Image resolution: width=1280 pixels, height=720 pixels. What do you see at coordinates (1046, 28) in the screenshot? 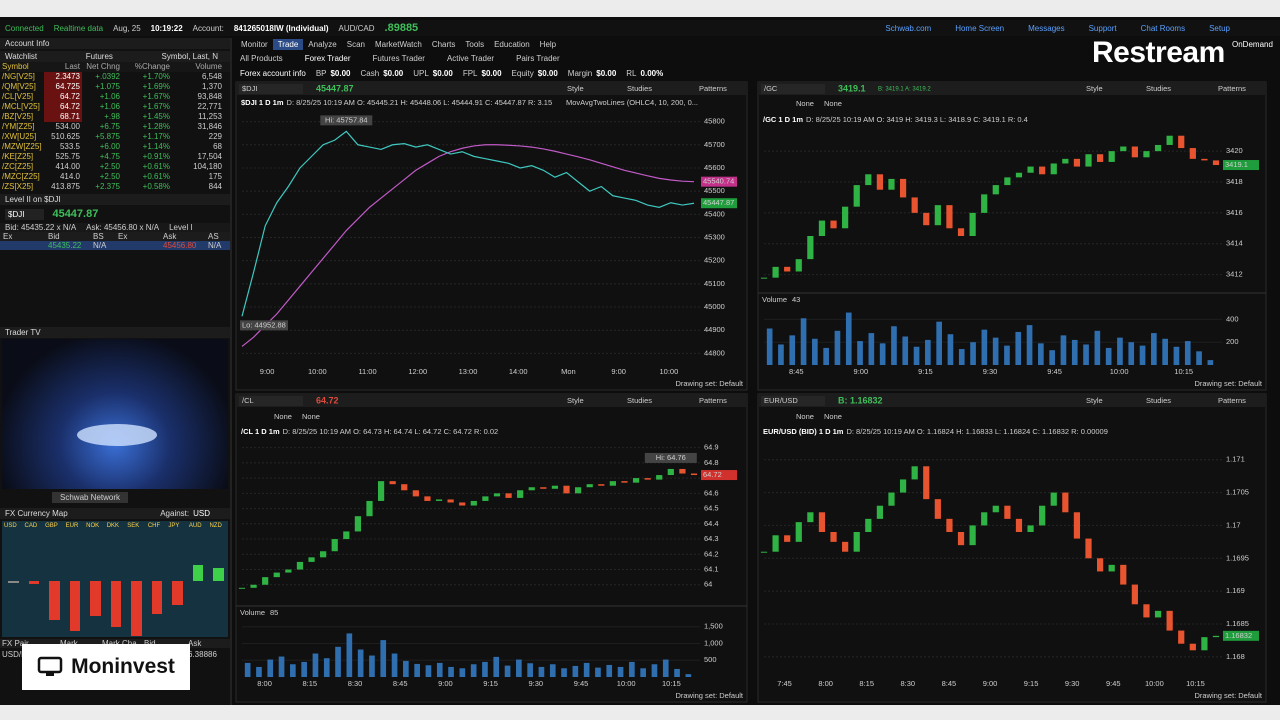
I see `header-link: Messages` at bounding box center [1046, 28].